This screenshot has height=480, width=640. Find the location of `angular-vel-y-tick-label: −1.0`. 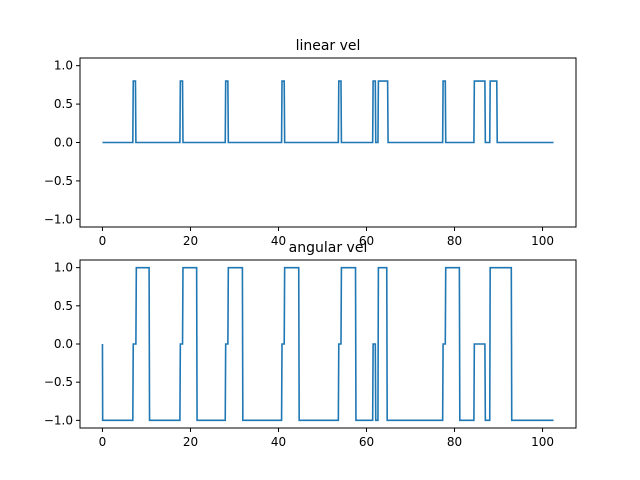

angular-vel-y-tick-label: −1.0 is located at coordinates (58, 420).